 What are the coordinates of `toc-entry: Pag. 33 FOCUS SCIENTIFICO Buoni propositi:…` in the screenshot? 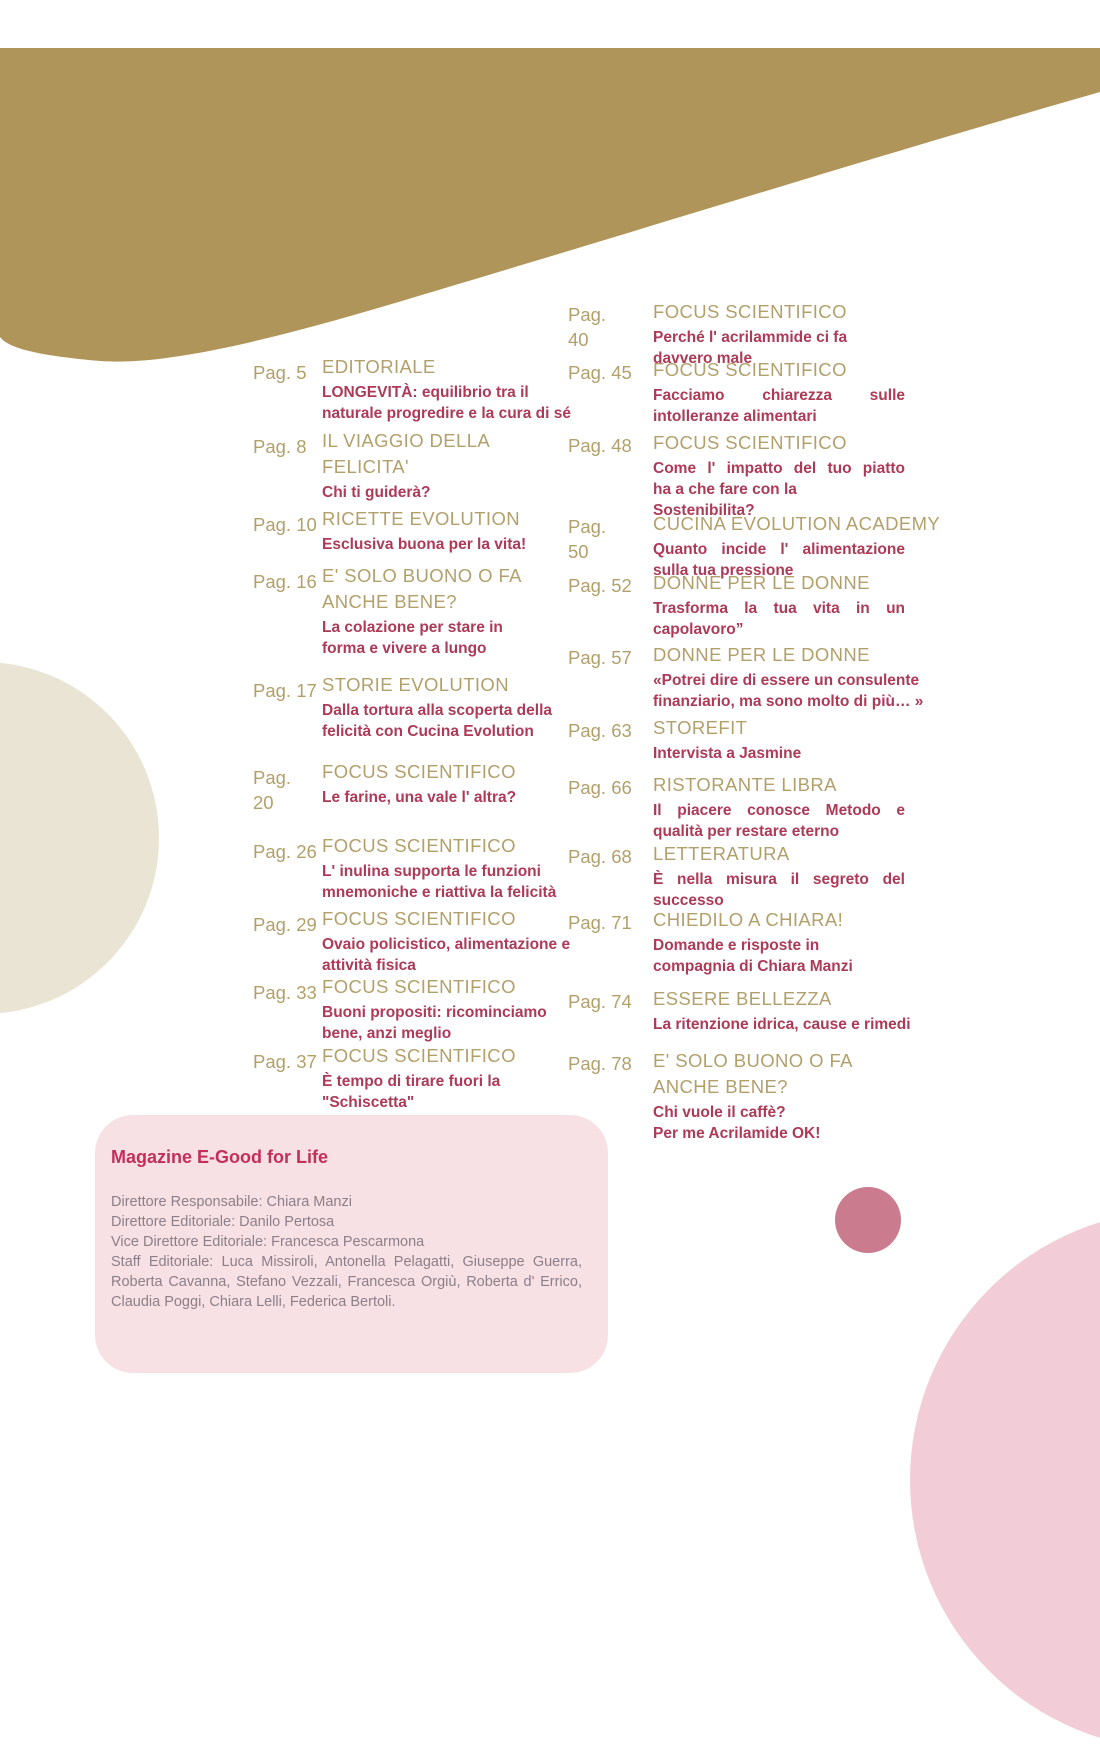 It's located at (413, 1009).